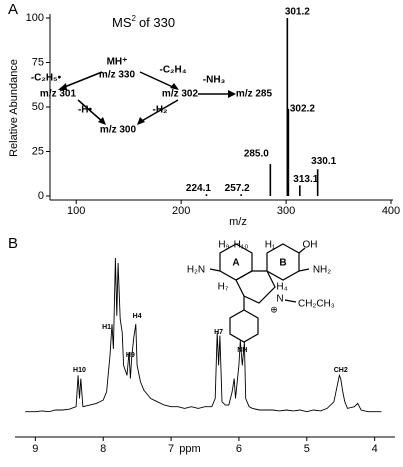  What do you see at coordinates (302, 108) in the screenshot?
I see `peak-label: 302.2` at bounding box center [302, 108].